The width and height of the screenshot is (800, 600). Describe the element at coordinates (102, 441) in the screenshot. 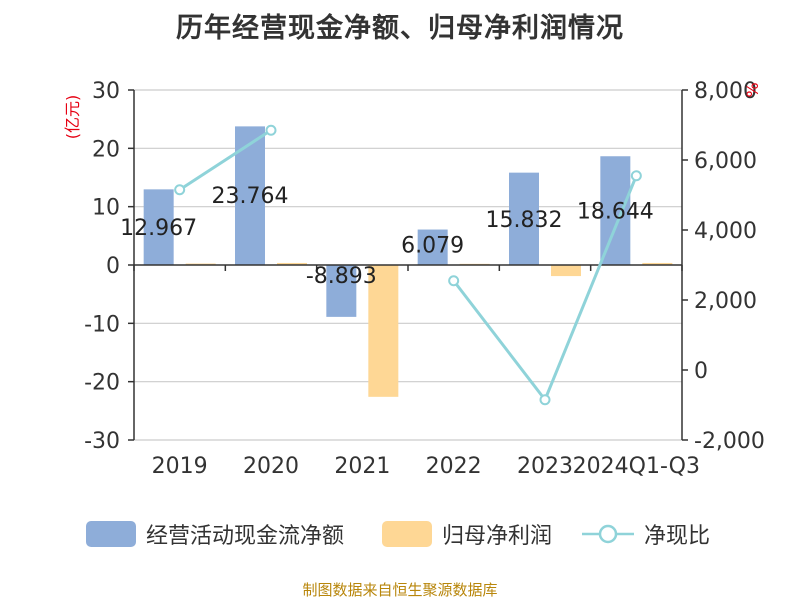

I see `left-tick-label: -30` at that location.